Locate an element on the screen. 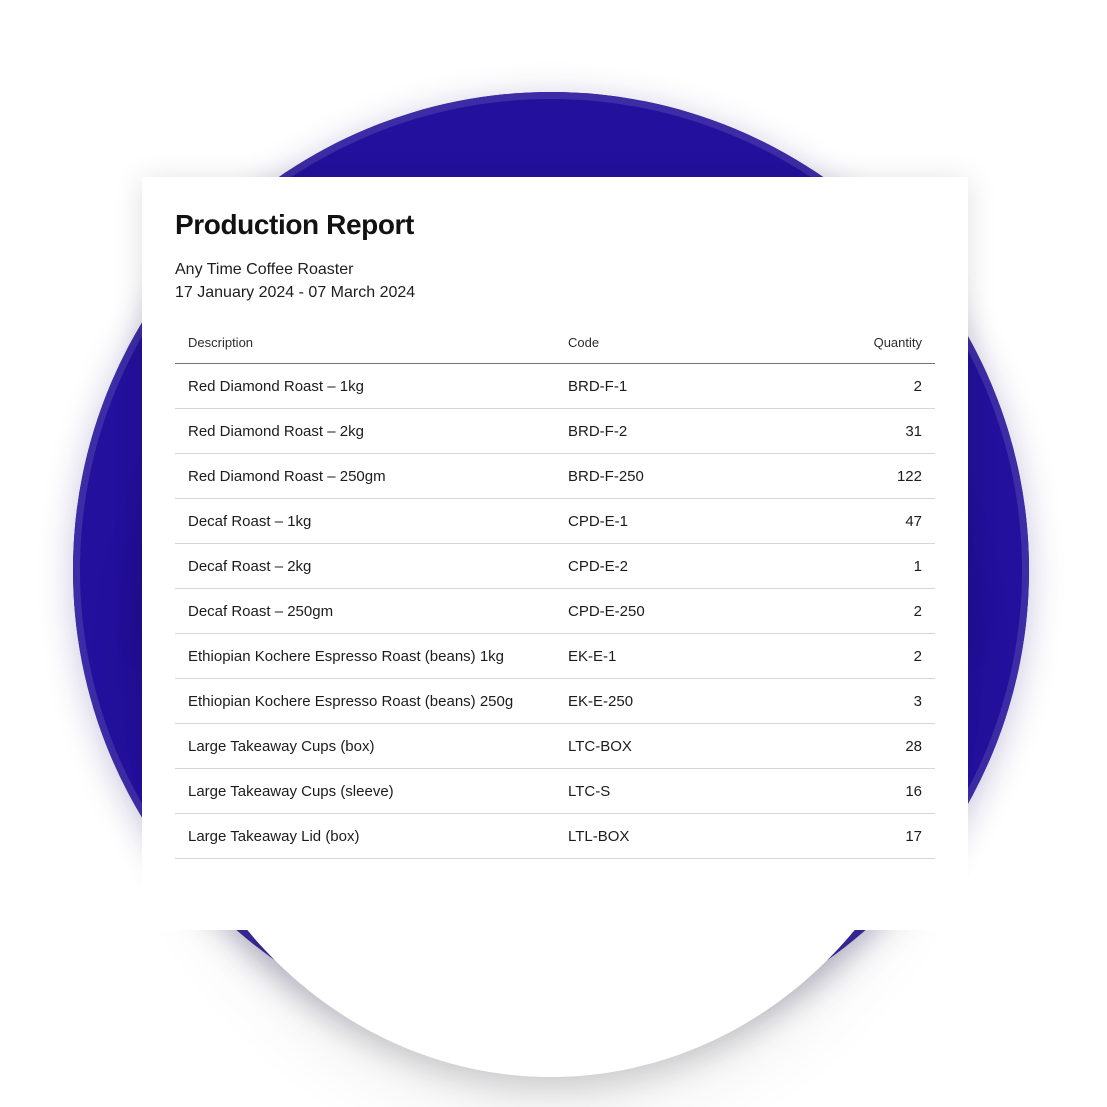 The image size is (1107, 1107). cell-code: EK-E-250 is located at coordinates (658, 701).